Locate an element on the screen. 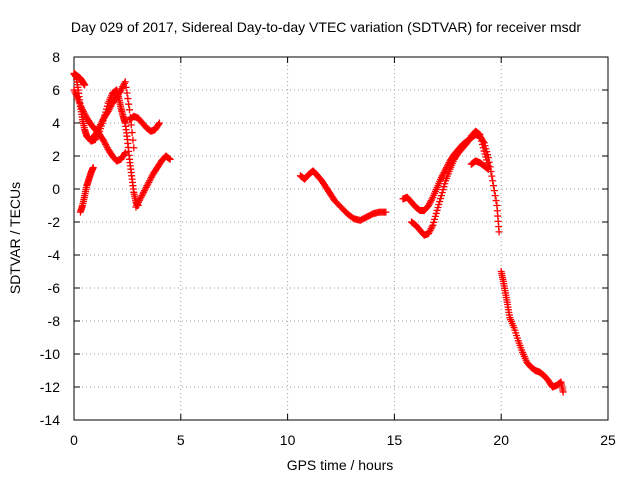 The image size is (640, 480). series-track-i is located at coordinates (343, 195).